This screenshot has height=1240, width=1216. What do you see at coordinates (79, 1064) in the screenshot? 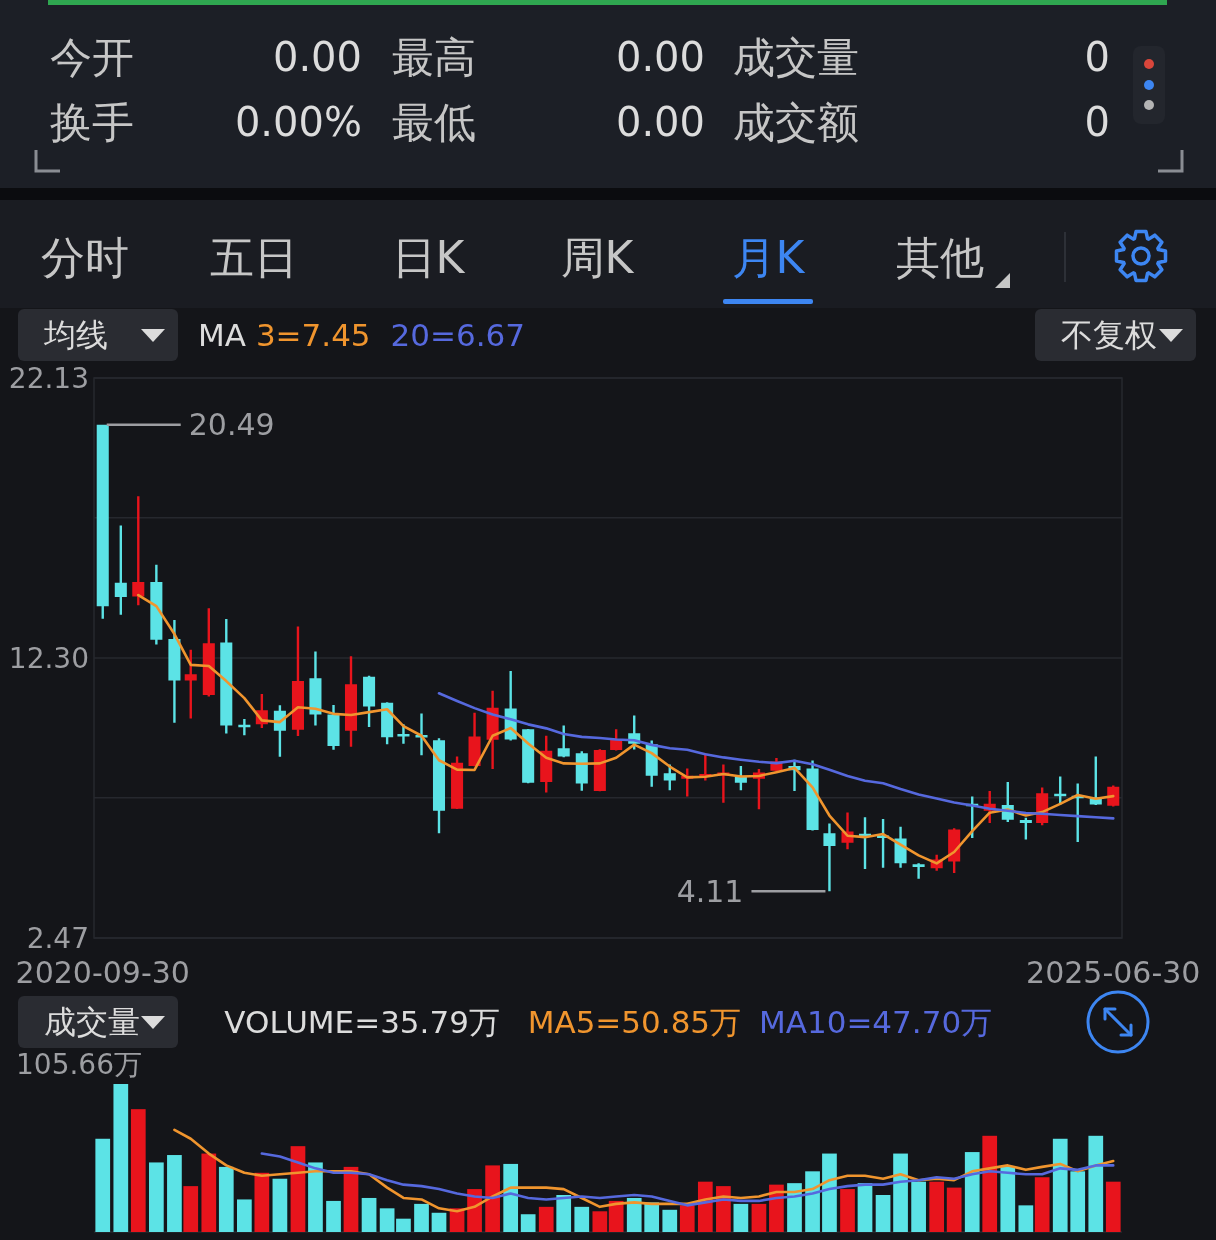
I see `text: 105.66万` at bounding box center [79, 1064].